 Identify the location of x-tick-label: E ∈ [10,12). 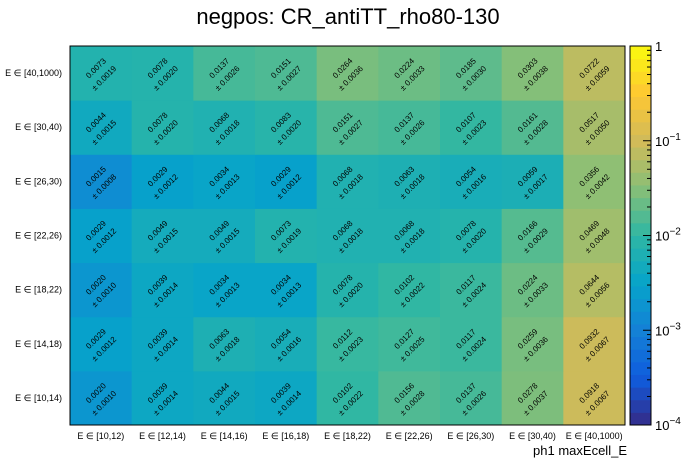
(100, 436).